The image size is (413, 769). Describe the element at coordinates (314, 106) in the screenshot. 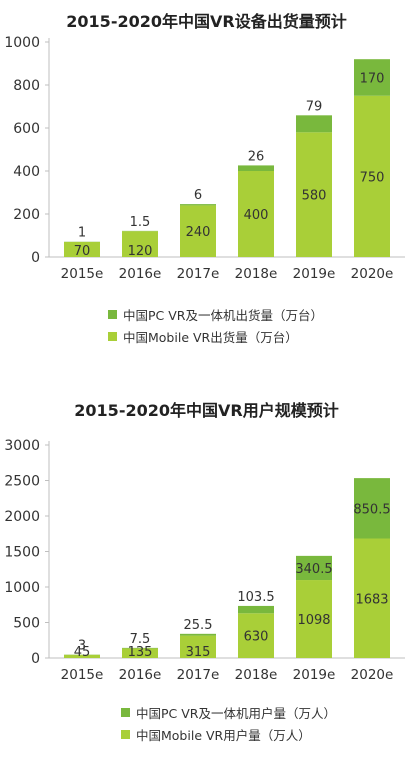

I see `chart1-data-label-pc: 79` at that location.